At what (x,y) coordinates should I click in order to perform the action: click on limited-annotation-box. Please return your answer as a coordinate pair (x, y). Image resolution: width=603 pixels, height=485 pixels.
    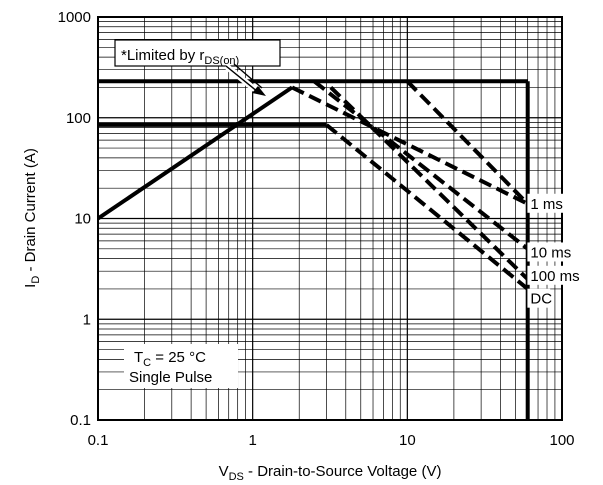
    Looking at the image, I should click on (197, 53).